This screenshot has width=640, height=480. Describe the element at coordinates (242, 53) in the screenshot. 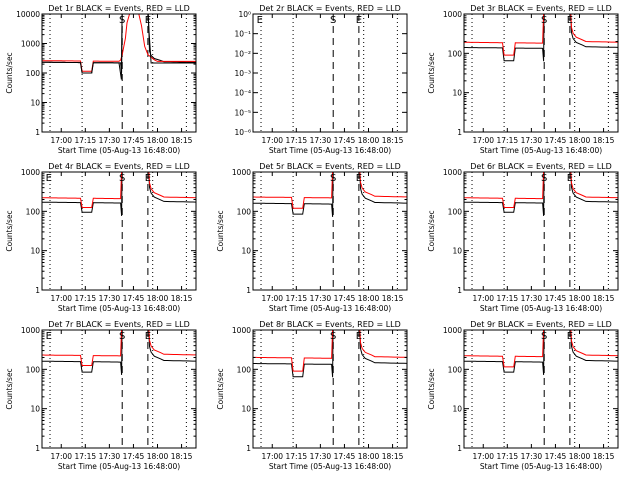

I see `y-tick-label: 10⁻²` at that location.